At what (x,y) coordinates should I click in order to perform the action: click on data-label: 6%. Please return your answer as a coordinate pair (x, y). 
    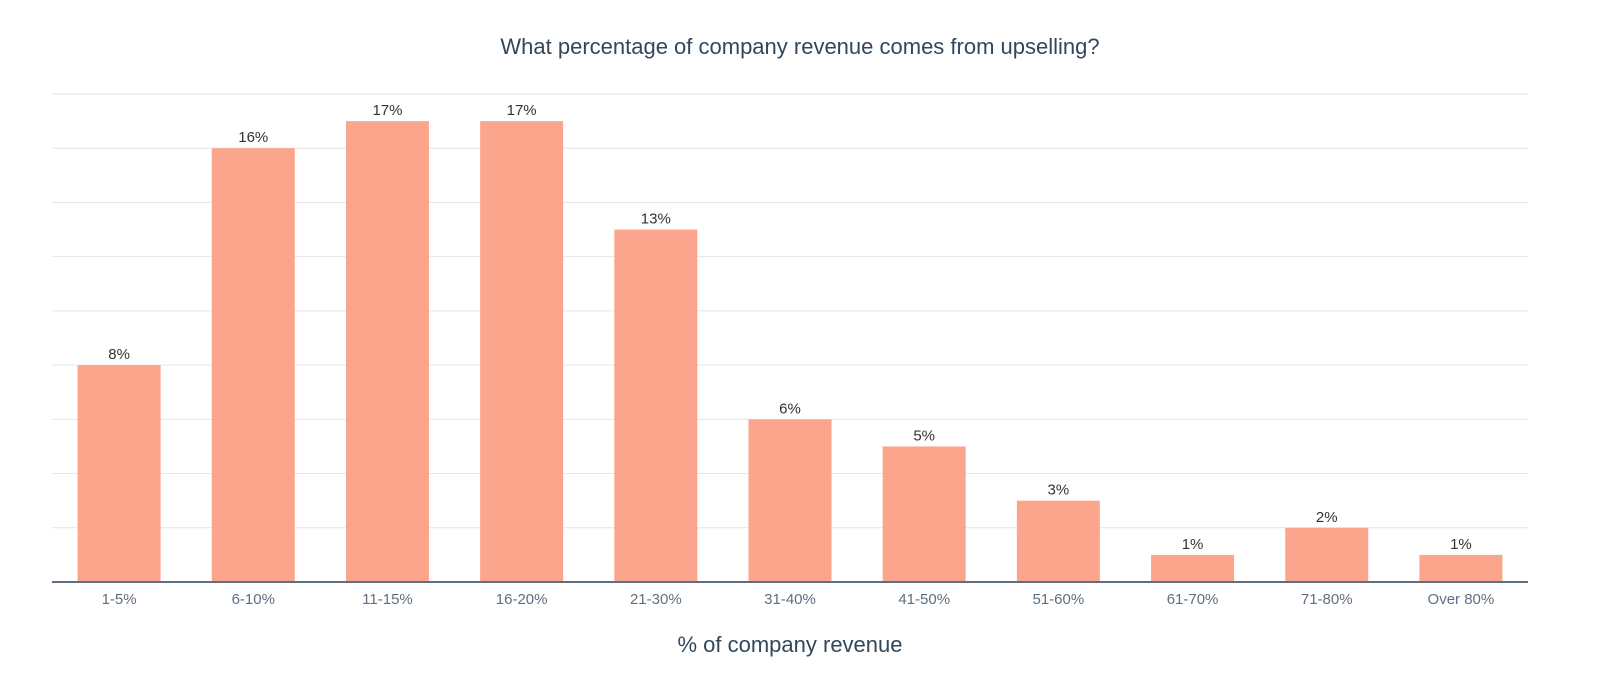
    Looking at the image, I should click on (790, 408).